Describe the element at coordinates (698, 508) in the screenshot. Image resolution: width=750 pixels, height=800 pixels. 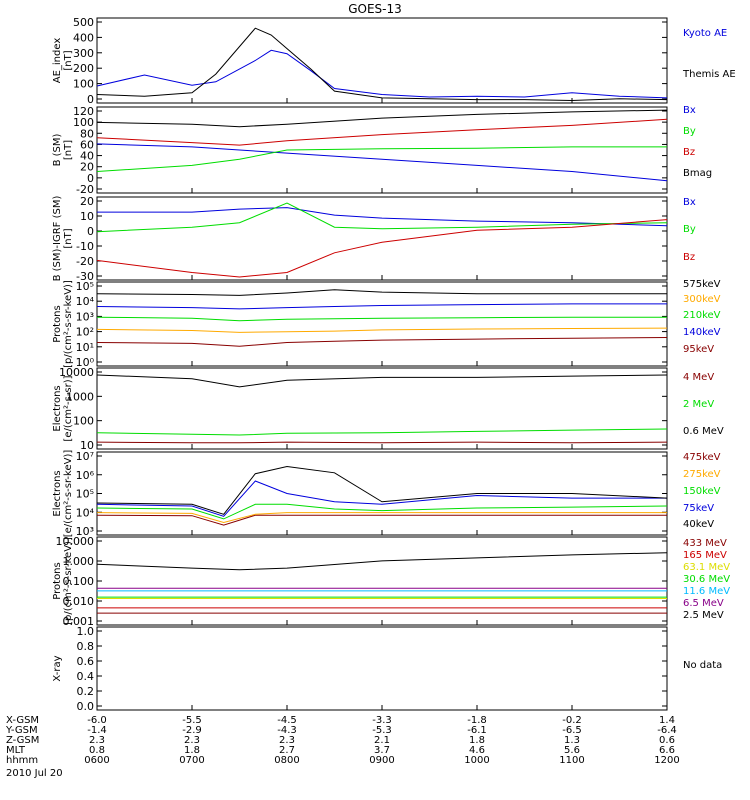
I see `legend-label: 75keV` at that location.